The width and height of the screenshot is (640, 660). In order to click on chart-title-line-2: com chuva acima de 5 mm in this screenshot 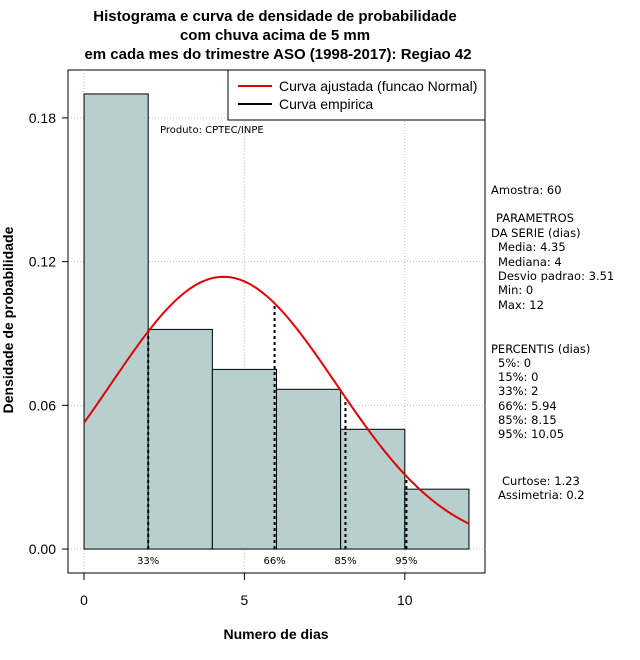, I will do `click(275, 35)`.